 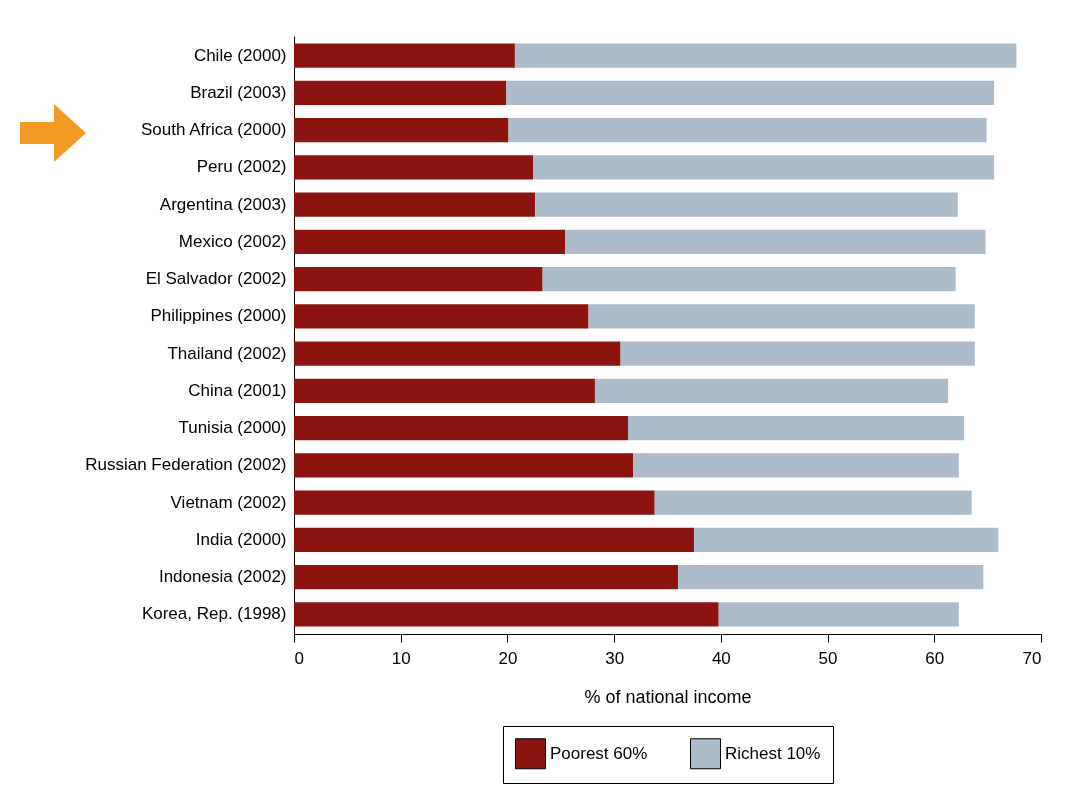 I want to click on y-tick-label: Mexico (2002), so click(x=232, y=241).